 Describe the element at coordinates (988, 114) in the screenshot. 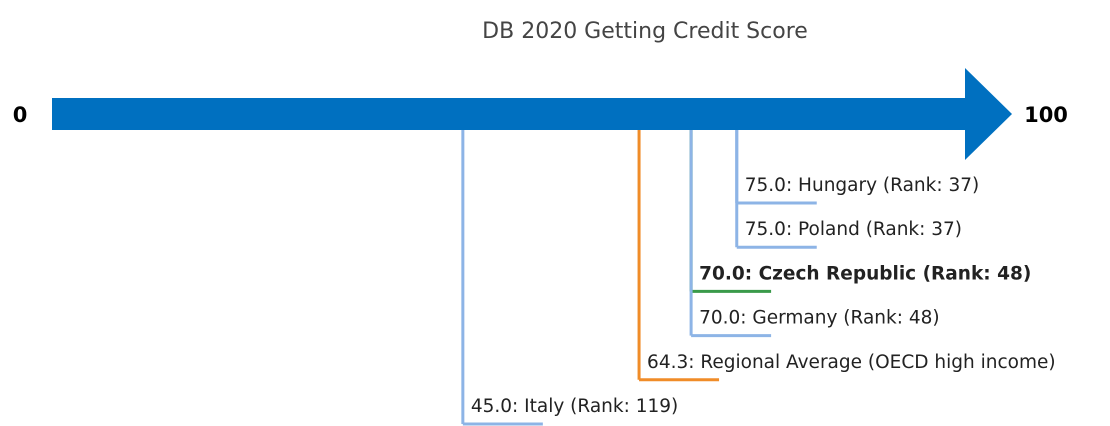

I see `axis-arrowhead` at that location.